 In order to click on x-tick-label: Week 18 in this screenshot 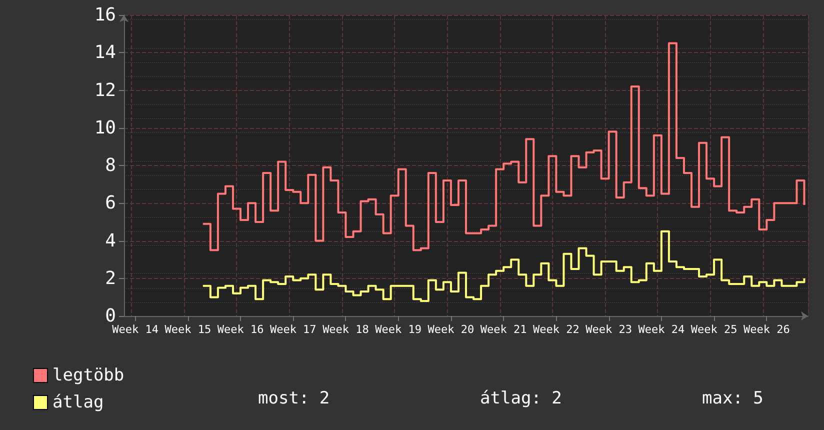, I will do `click(345, 329)`.